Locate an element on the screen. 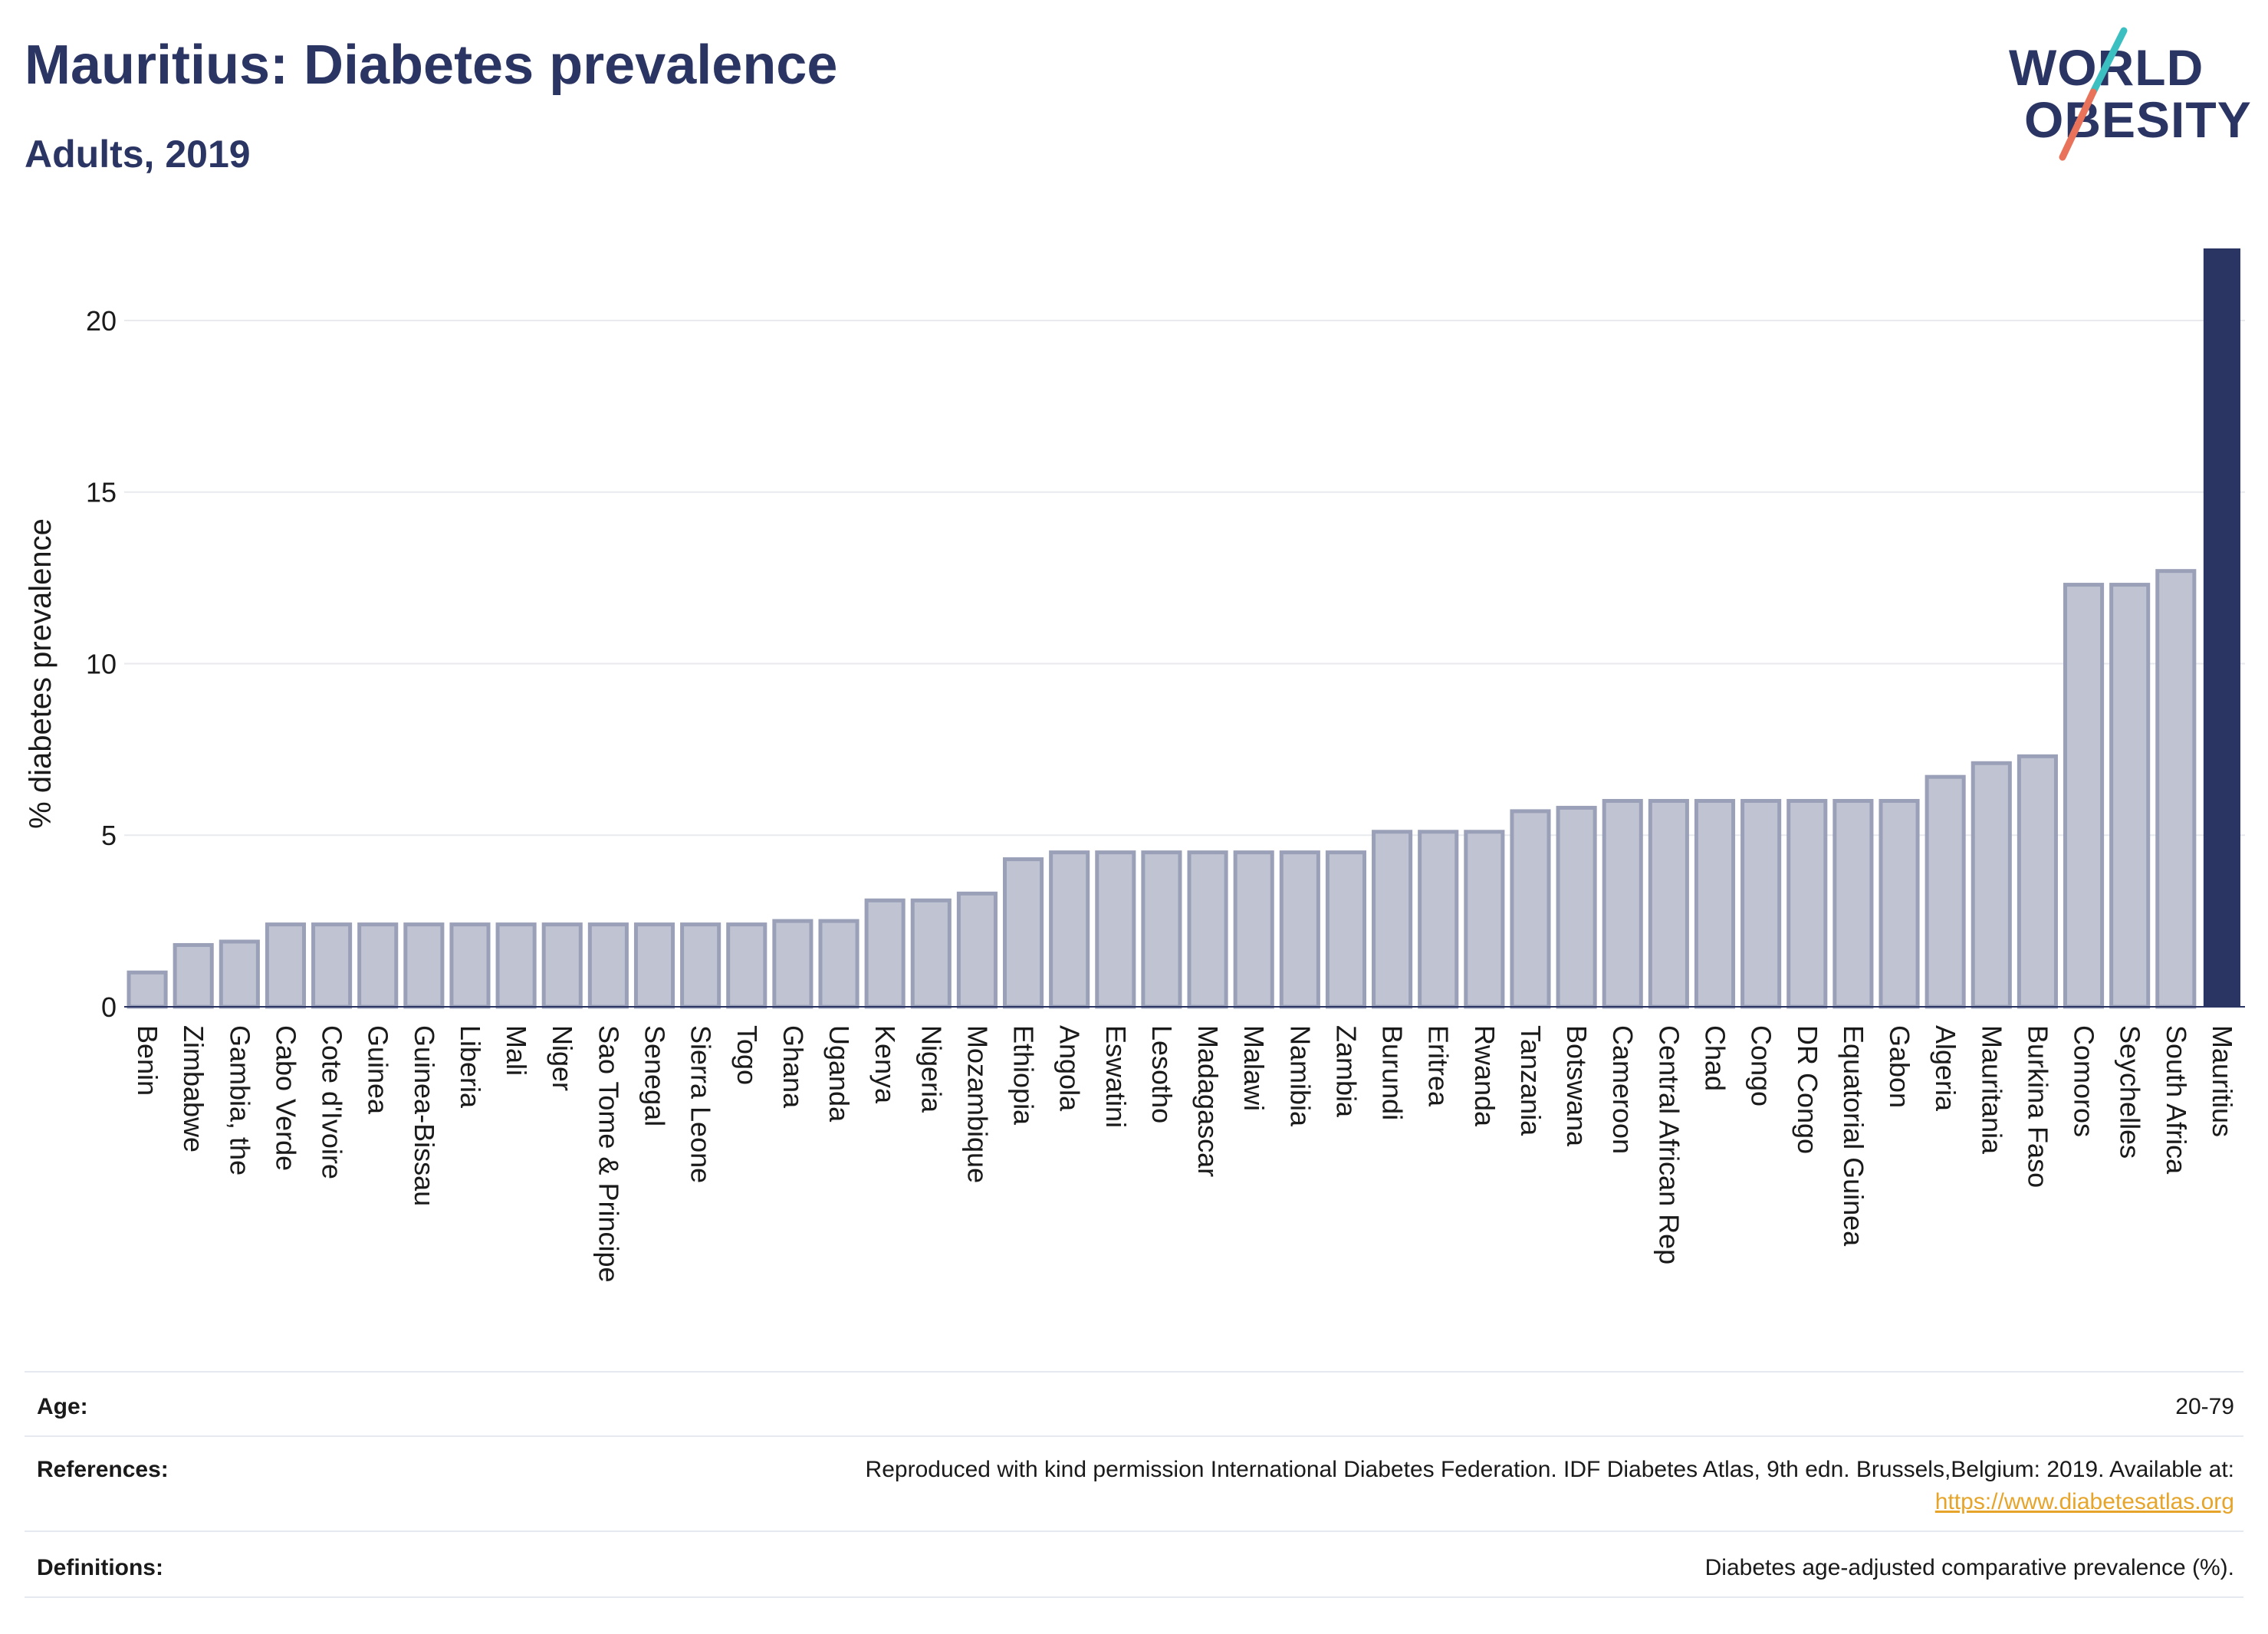 This screenshot has height=1634, width=2268. x-tick-label: Cote d'Ivoire is located at coordinates (332, 1102).